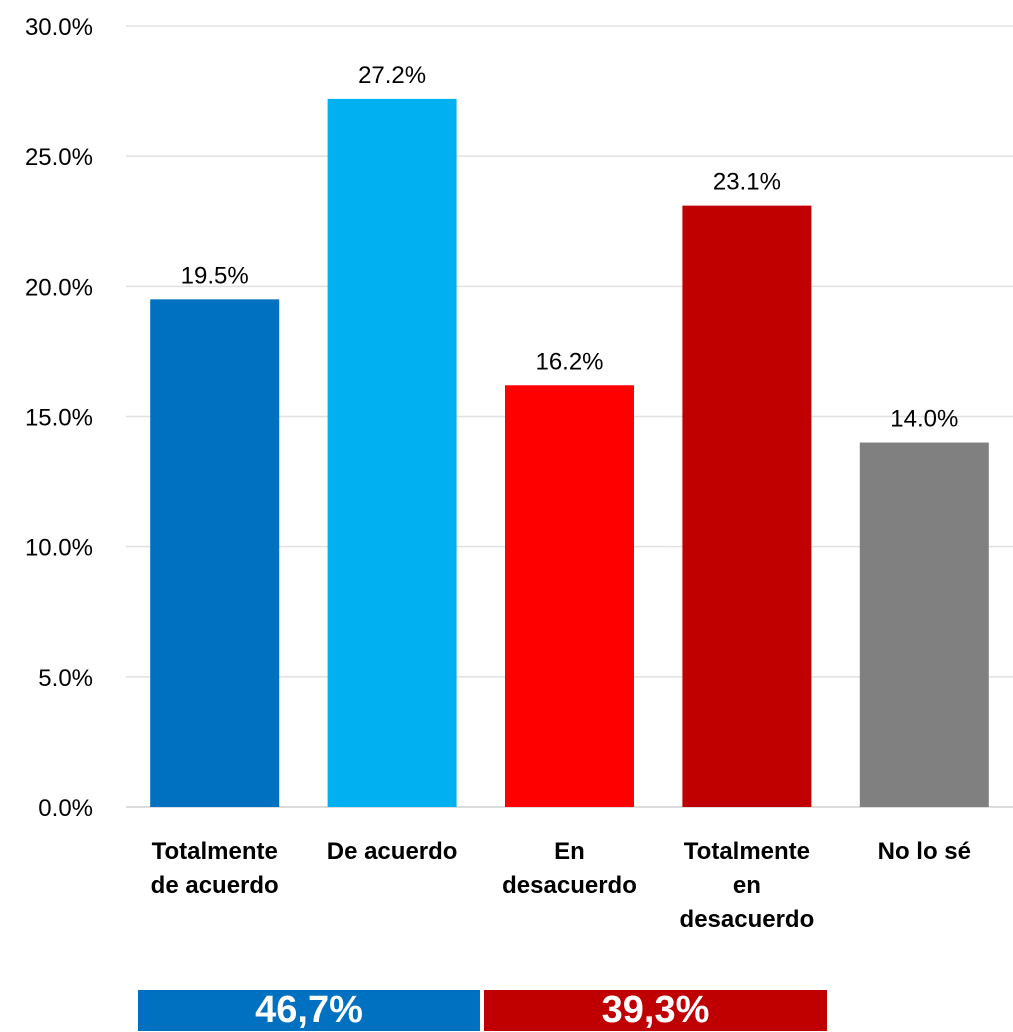 The width and height of the screenshot is (1013, 1032). What do you see at coordinates (59, 157) in the screenshot?
I see `y-tick-label: 25.0%` at bounding box center [59, 157].